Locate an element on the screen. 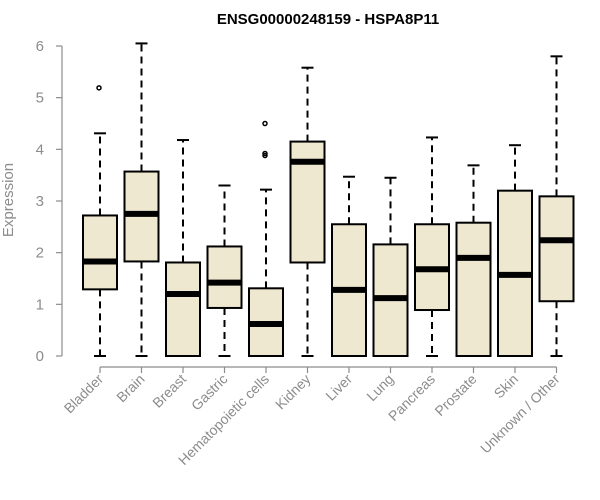  y-axis-label: Expression is located at coordinates (8, 200).